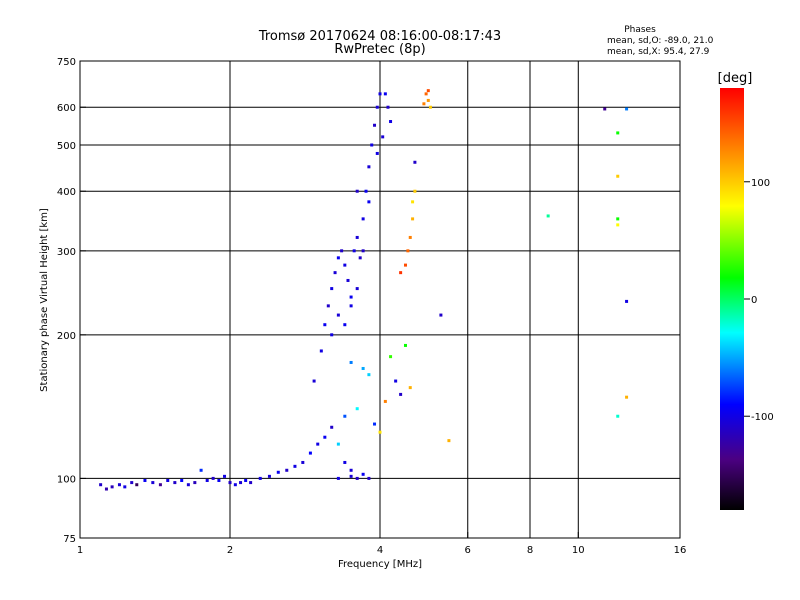 The height and width of the screenshot is (600, 800). Describe the element at coordinates (760, 183) in the screenshot. I see `colorbar-tick-label: 100` at that location.